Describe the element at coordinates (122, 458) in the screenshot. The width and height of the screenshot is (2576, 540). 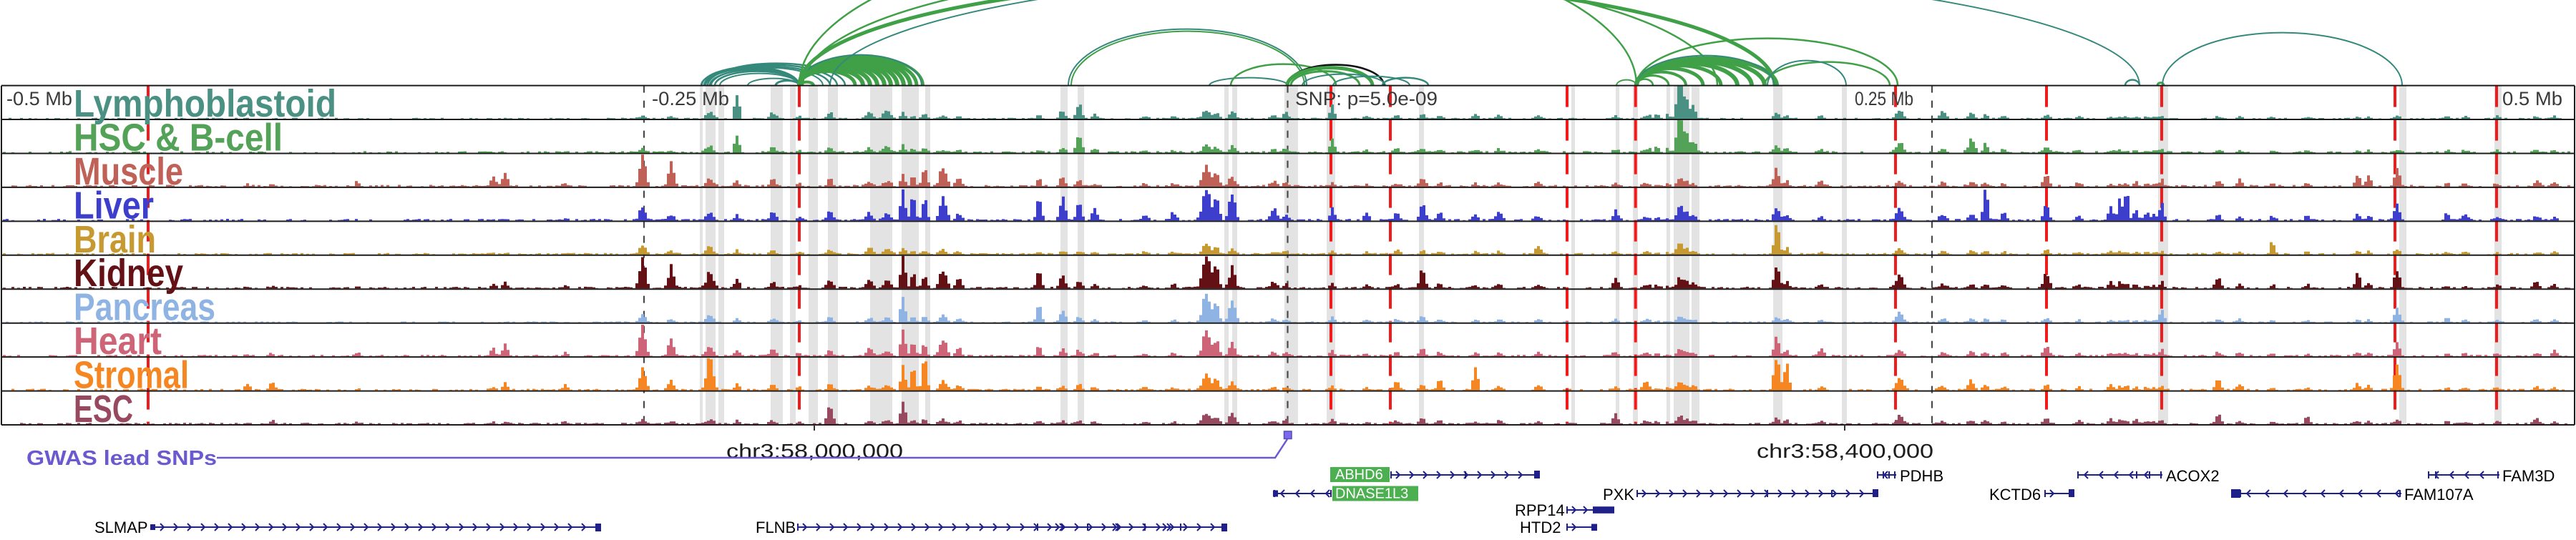
I see `svg-text: GWAS lead SNPs` at that location.